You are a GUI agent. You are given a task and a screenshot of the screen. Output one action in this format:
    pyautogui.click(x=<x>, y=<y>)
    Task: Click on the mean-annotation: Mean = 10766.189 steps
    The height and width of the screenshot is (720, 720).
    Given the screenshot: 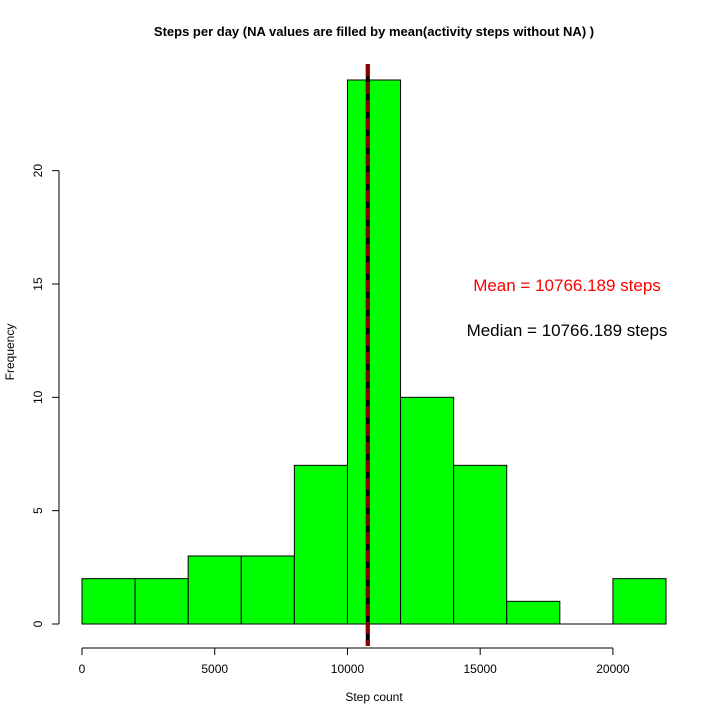 What is the action you would take?
    pyautogui.click(x=567, y=285)
    